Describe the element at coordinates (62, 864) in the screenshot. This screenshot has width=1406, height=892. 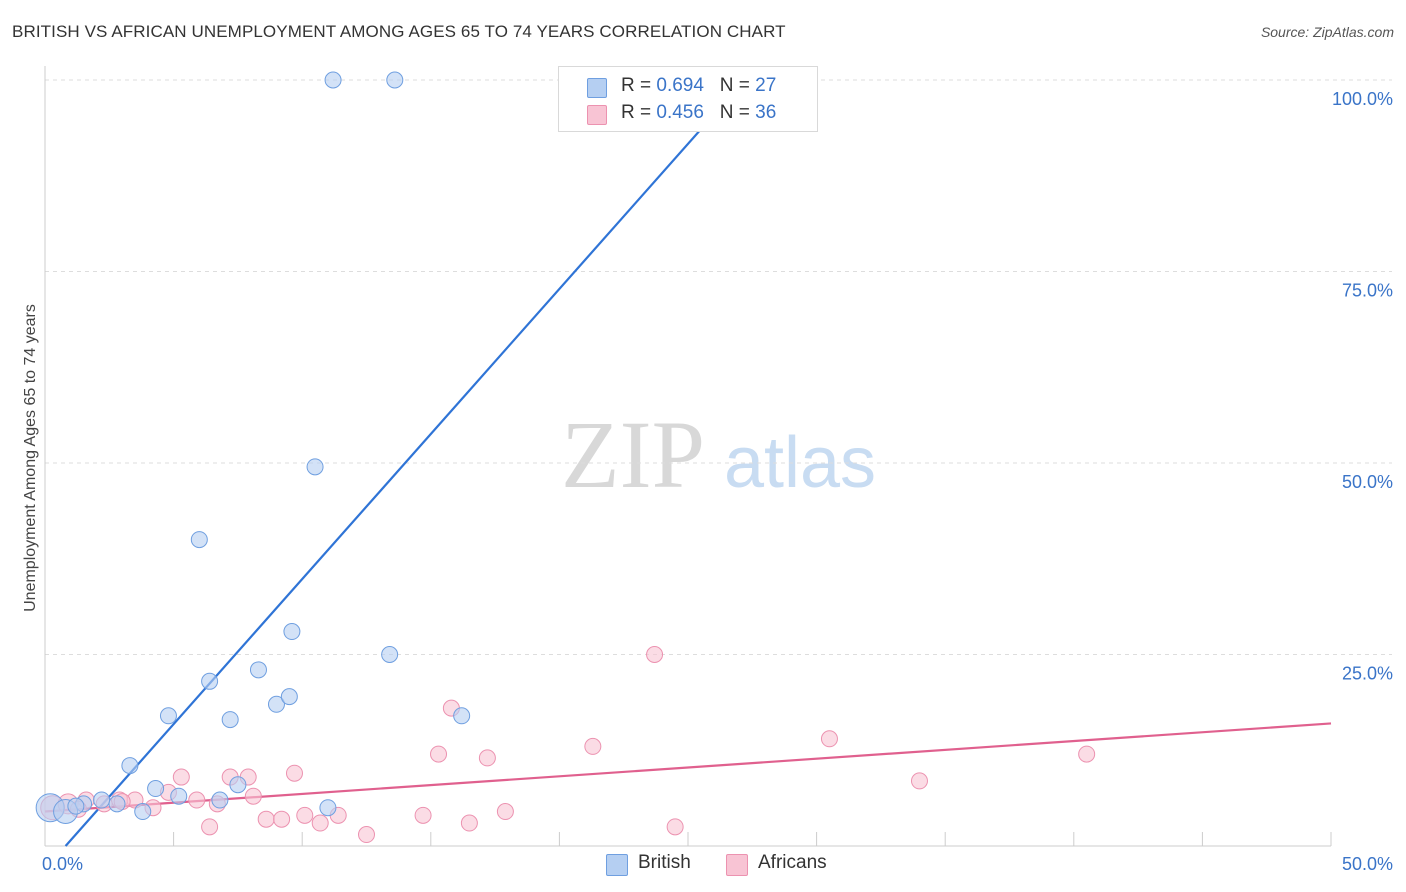
I see `x-tick-label: 0.0%` at that location.